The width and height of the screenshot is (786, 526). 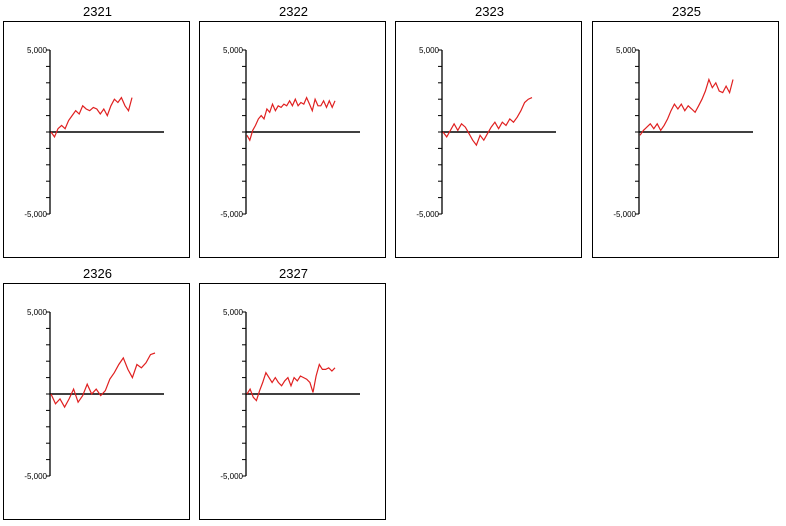 I want to click on chart-panel: 2322 5,000 -5,000, so click(x=293, y=131).